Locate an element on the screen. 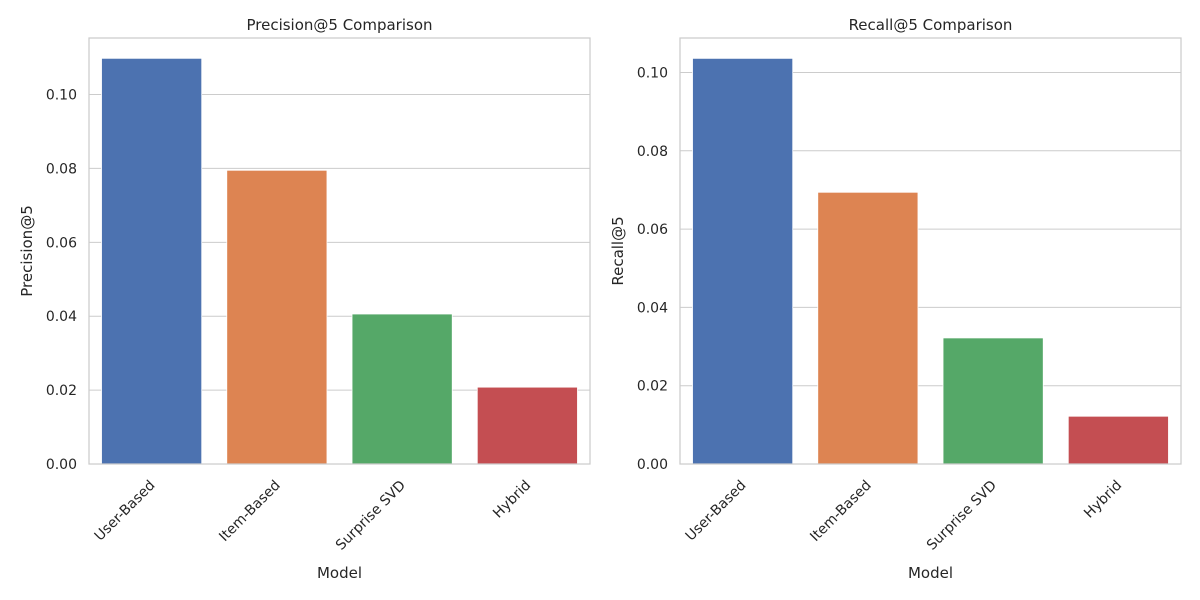 This screenshot has height=600, width=1200. y-axis-label: Recall@5 is located at coordinates (618, 250).